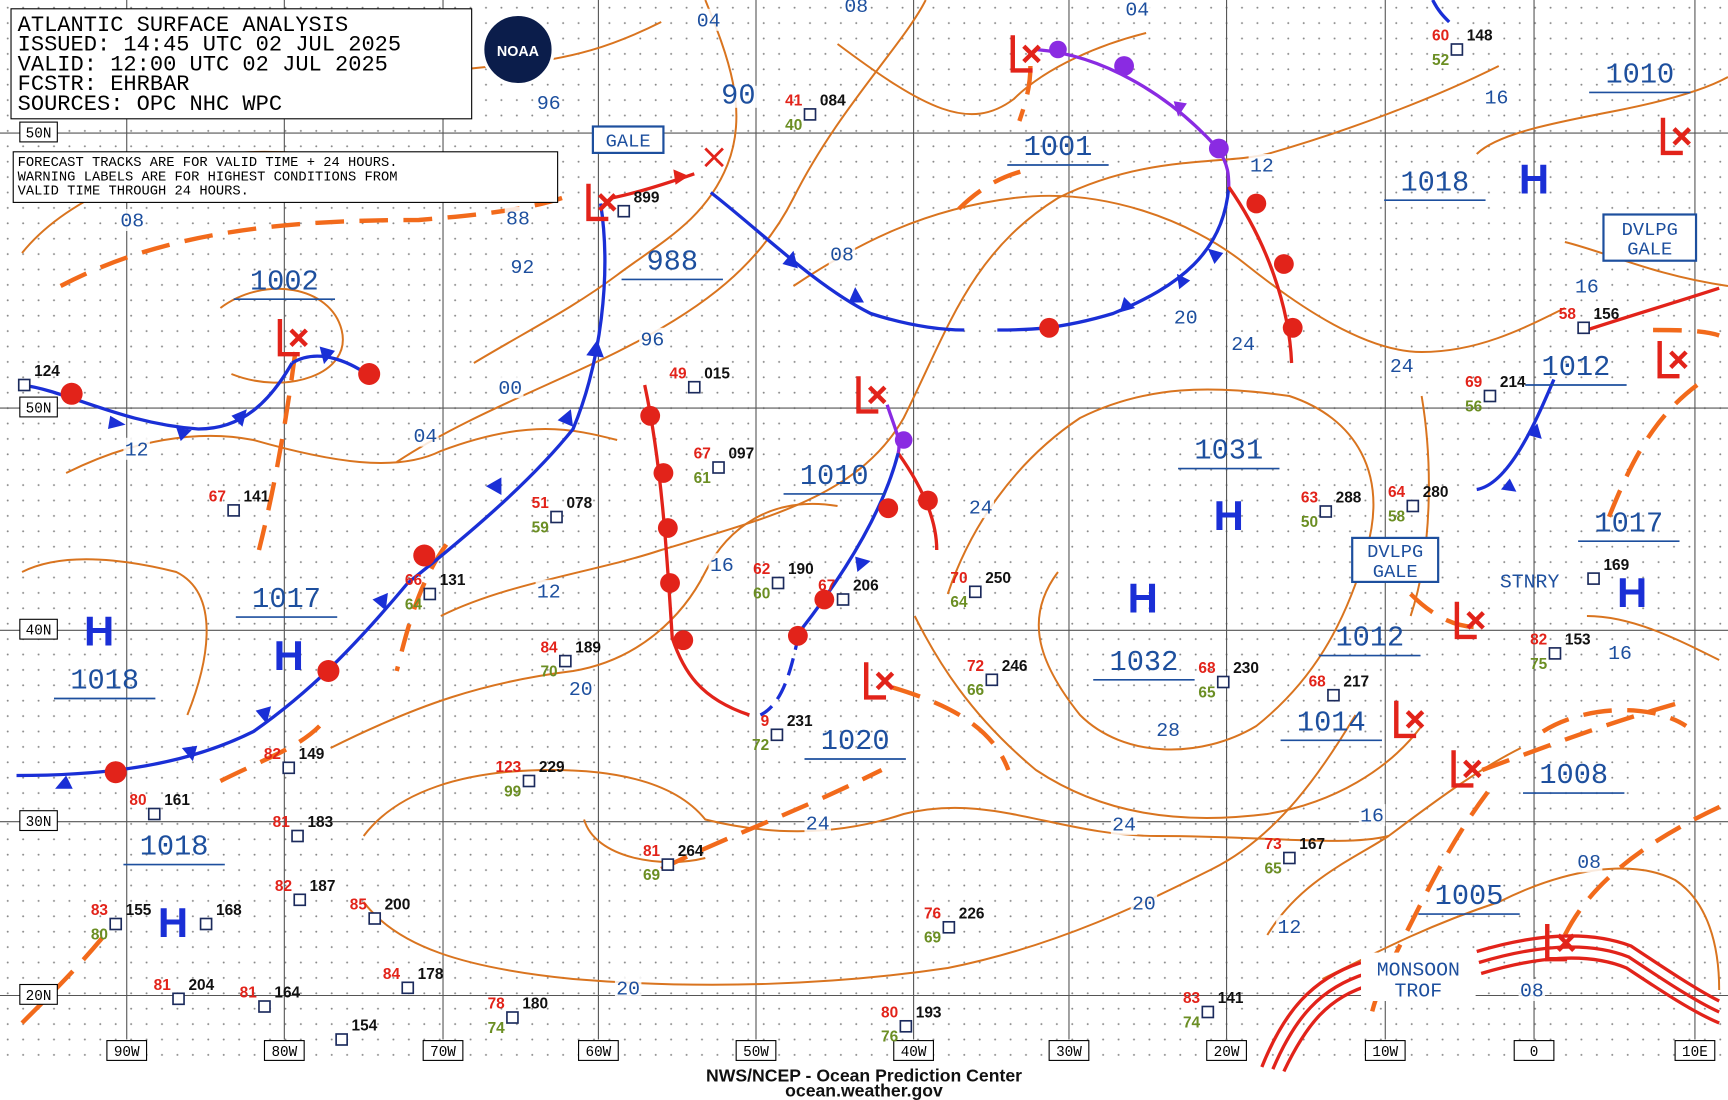 Image resolution: width=1728 pixels, height=1100 pixels. I want to click on isobar-label: 12, so click(1262, 167).